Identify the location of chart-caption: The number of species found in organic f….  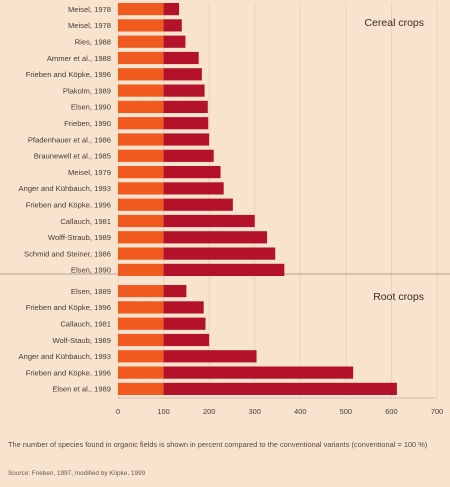
(218, 444).